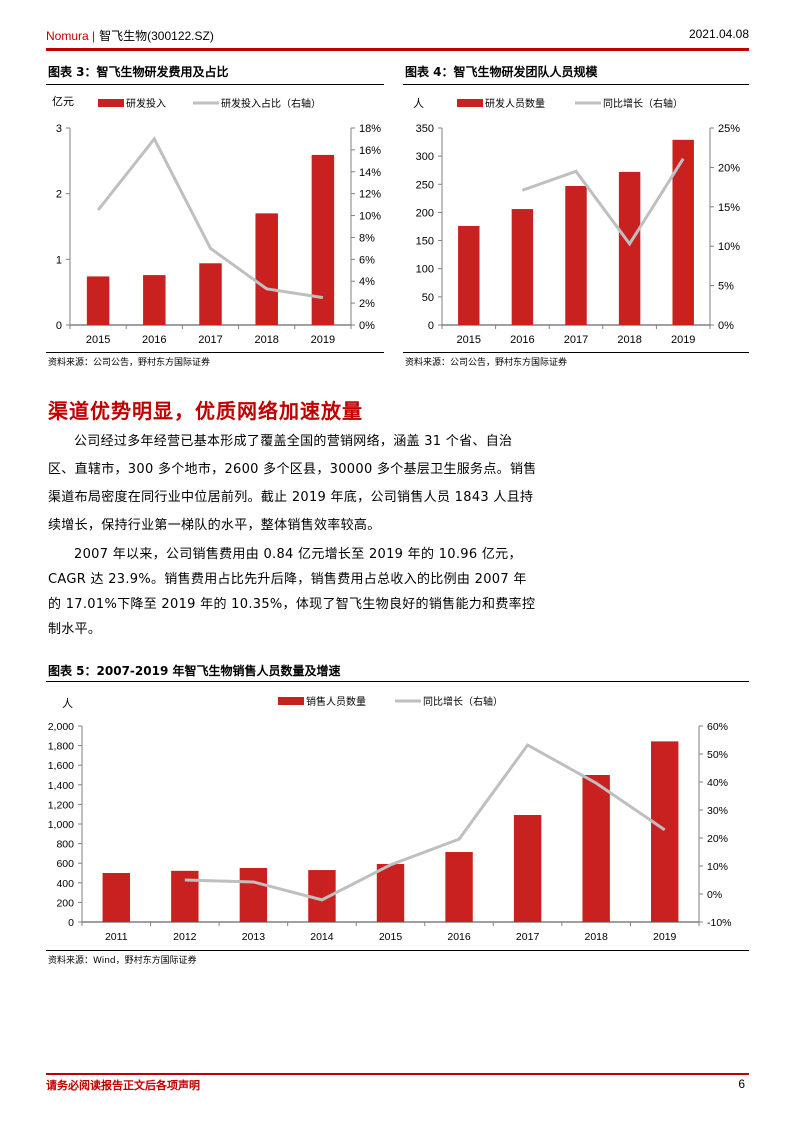 The height and width of the screenshot is (1122, 793). Describe the element at coordinates (486, 363) in the screenshot. I see `figure4-source: 资料来源：公司公告，野村东方国际证券` at that location.